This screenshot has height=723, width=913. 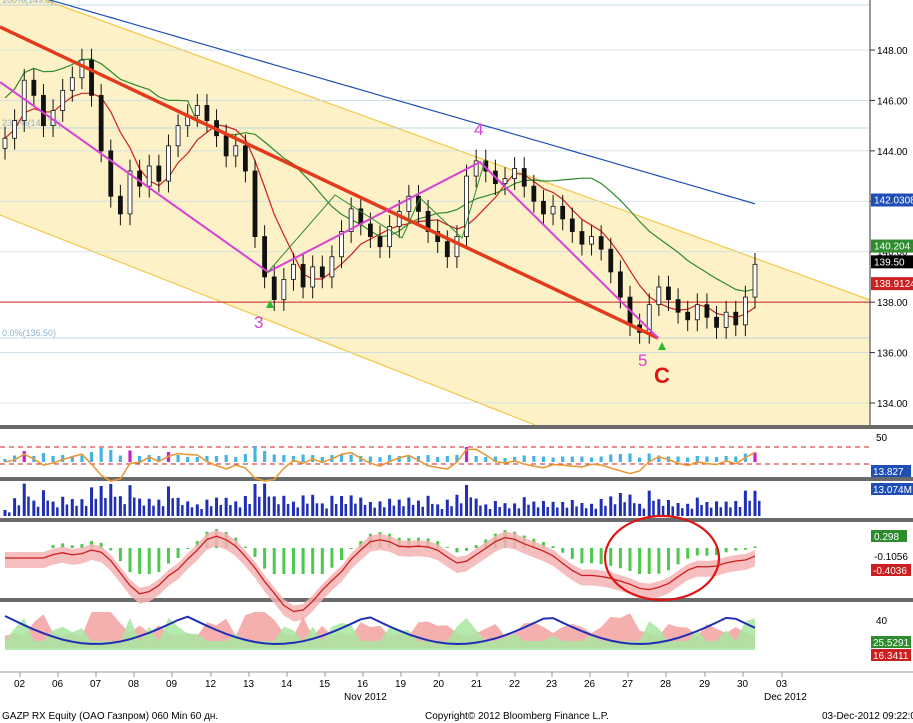 I want to click on x-tick-label: 06, so click(x=58, y=684).